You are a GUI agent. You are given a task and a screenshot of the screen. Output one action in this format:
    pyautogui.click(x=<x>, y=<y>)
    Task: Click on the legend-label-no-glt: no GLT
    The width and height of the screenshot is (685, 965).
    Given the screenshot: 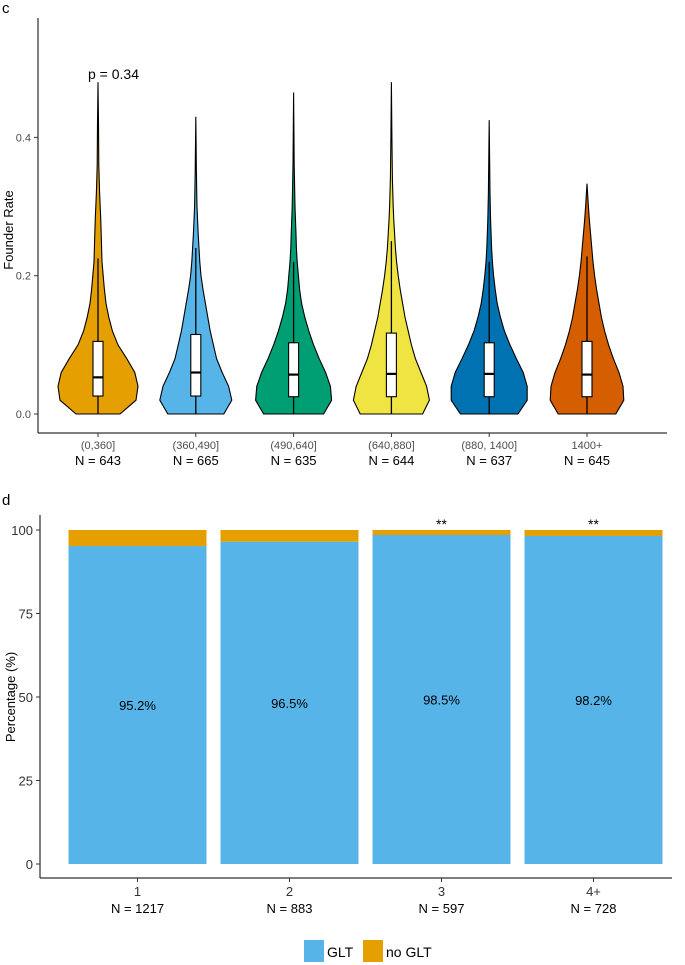 What is the action you would take?
    pyautogui.click(x=409, y=952)
    